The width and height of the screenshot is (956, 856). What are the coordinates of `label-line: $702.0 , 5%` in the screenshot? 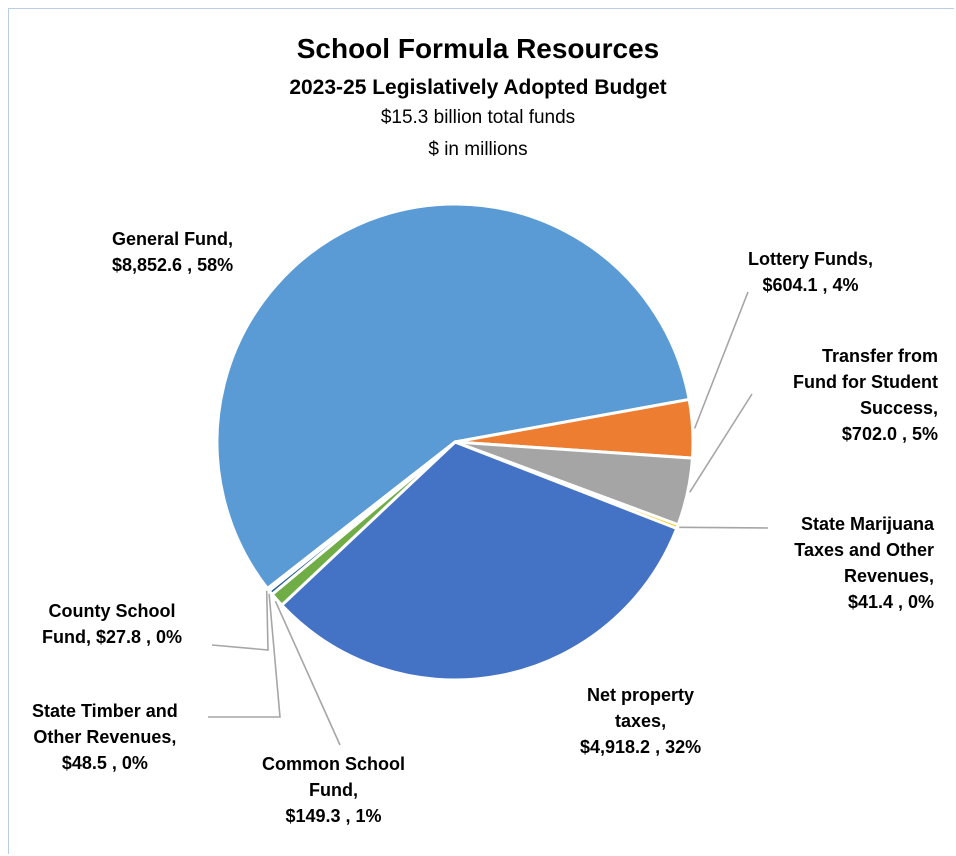 It's located at (889, 434).